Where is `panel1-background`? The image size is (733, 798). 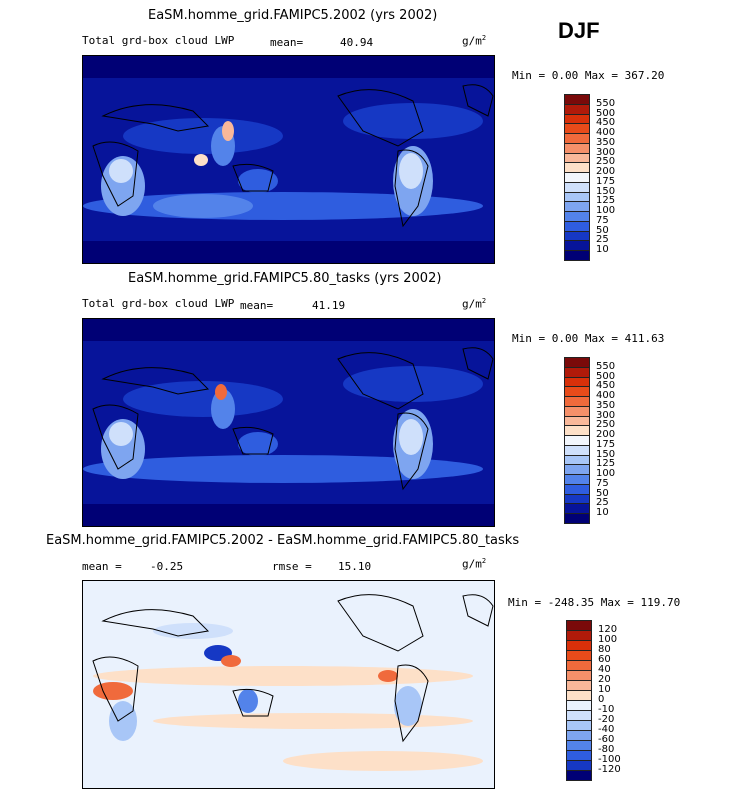 panel1-background is located at coordinates (288, 159).